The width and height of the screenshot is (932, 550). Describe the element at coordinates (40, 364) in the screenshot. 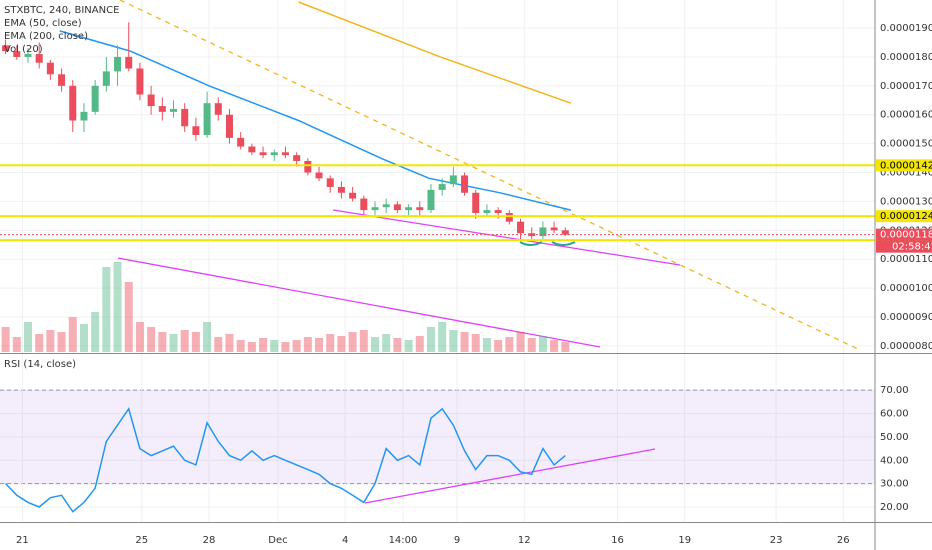

I see `rsi-title: RSI (14, close)` at that location.